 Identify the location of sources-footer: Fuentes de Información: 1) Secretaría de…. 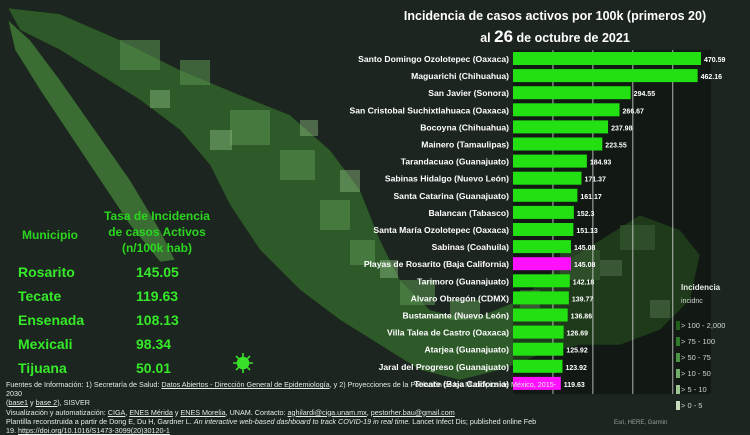
(286, 407).